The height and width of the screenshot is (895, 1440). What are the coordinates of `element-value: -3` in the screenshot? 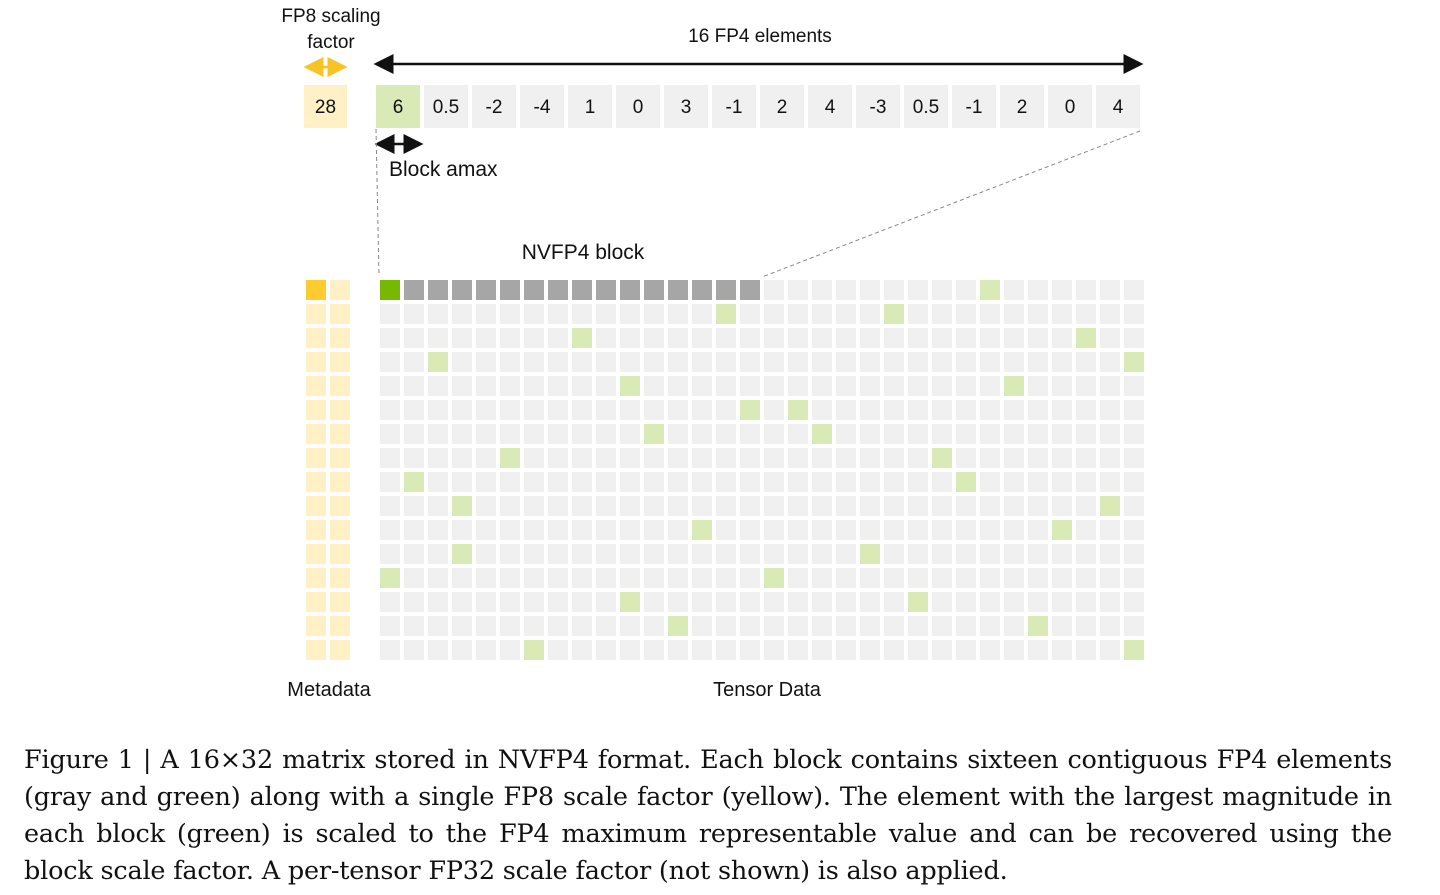 It's located at (878, 107).